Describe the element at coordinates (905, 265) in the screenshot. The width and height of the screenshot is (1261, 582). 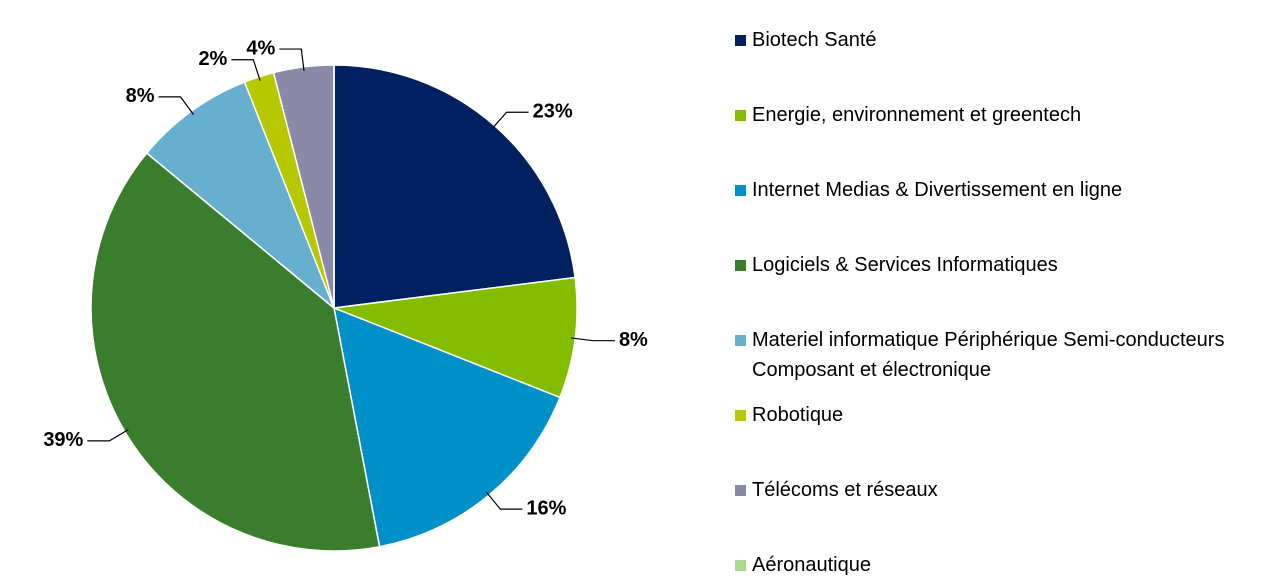
I see `legend-label: Logiciels & Services Informatiques` at that location.